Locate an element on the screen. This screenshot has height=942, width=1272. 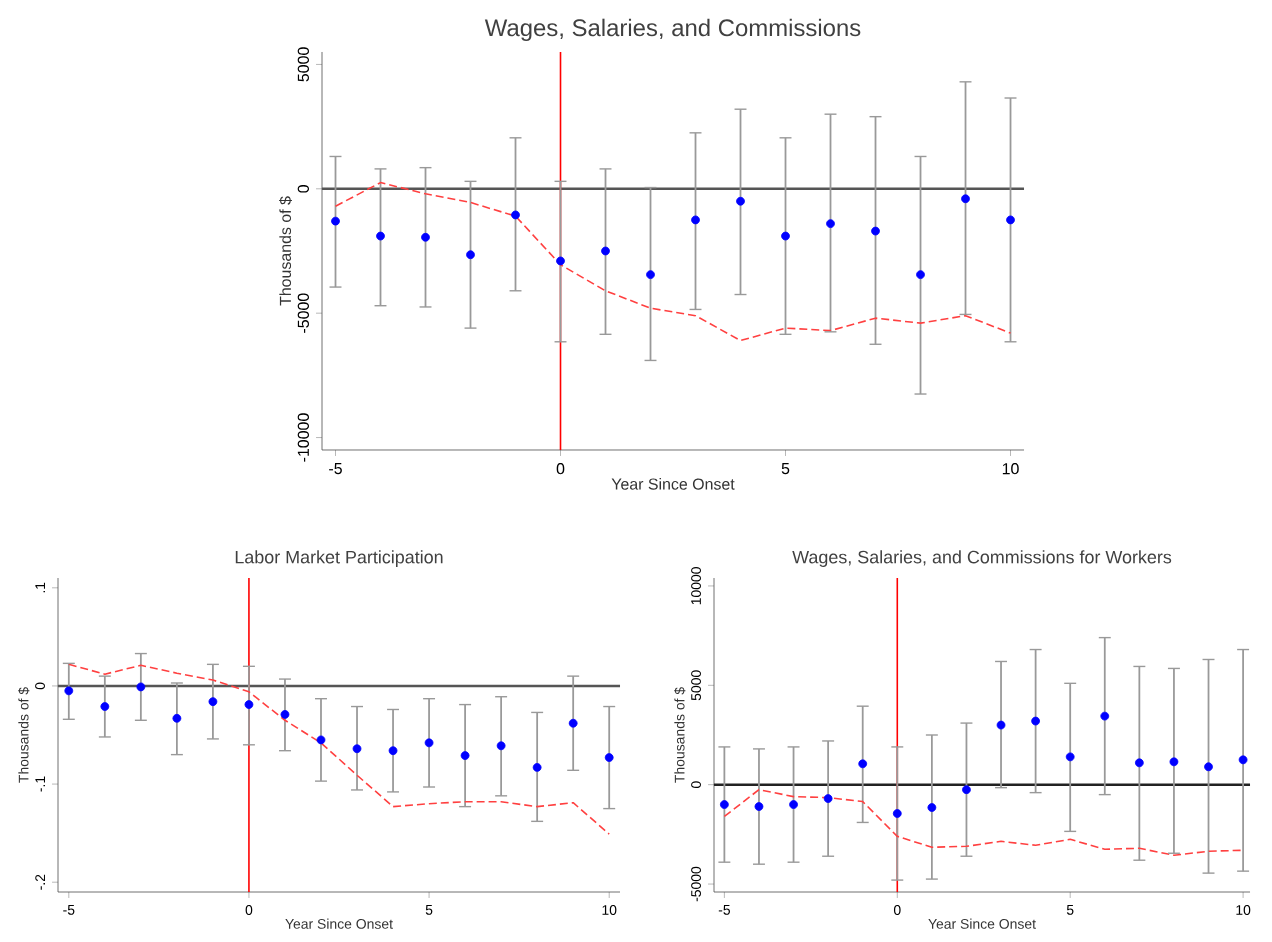
chart-title: Wages, Salaries, and Commissions is located at coordinates (672, 29).